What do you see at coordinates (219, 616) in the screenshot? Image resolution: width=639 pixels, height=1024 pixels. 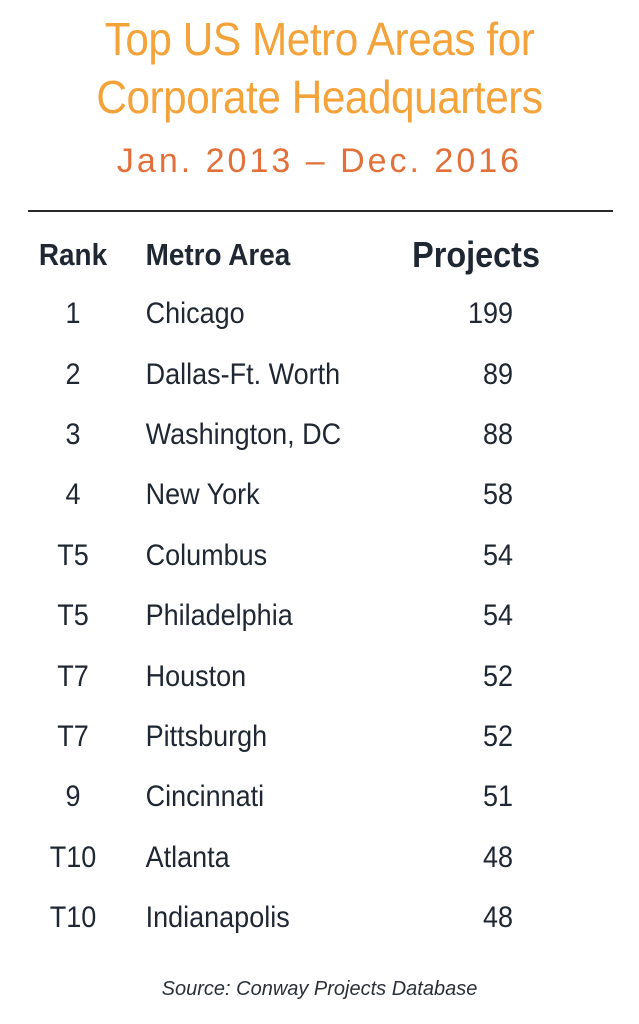 I see `metro-area-cell: Philadelphia` at bounding box center [219, 616].